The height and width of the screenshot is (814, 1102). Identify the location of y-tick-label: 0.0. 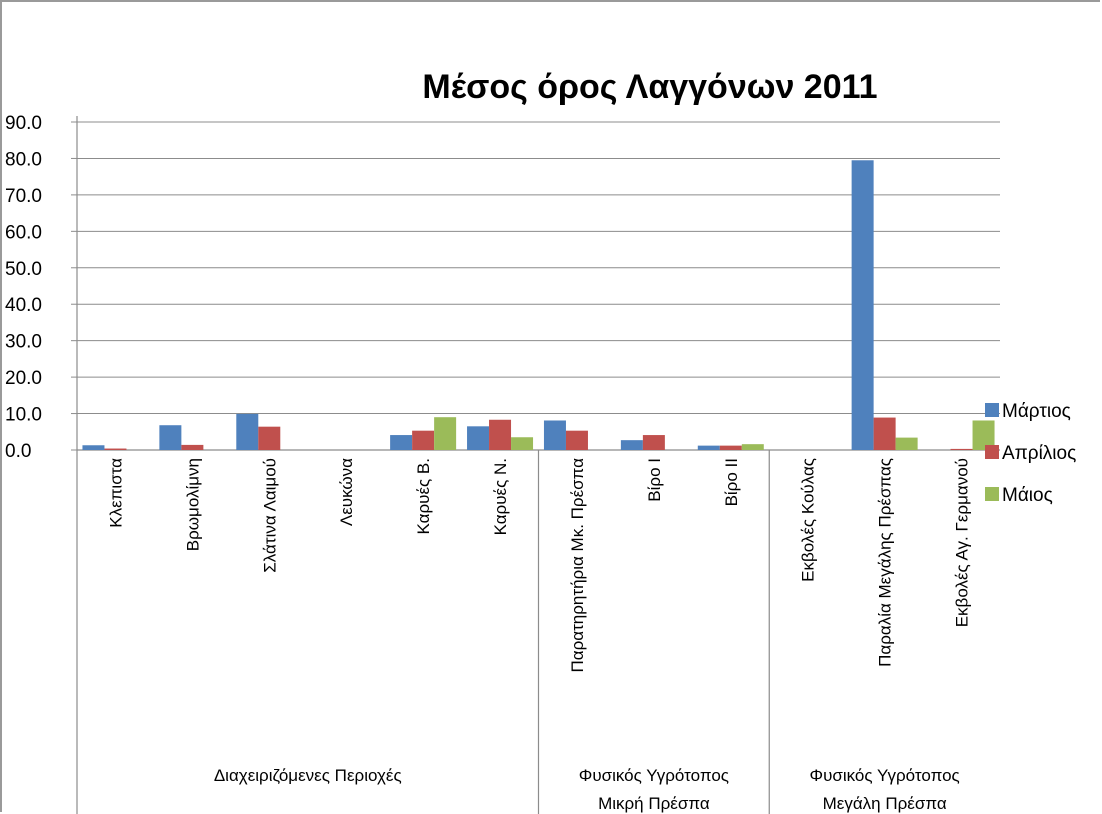
(18, 451).